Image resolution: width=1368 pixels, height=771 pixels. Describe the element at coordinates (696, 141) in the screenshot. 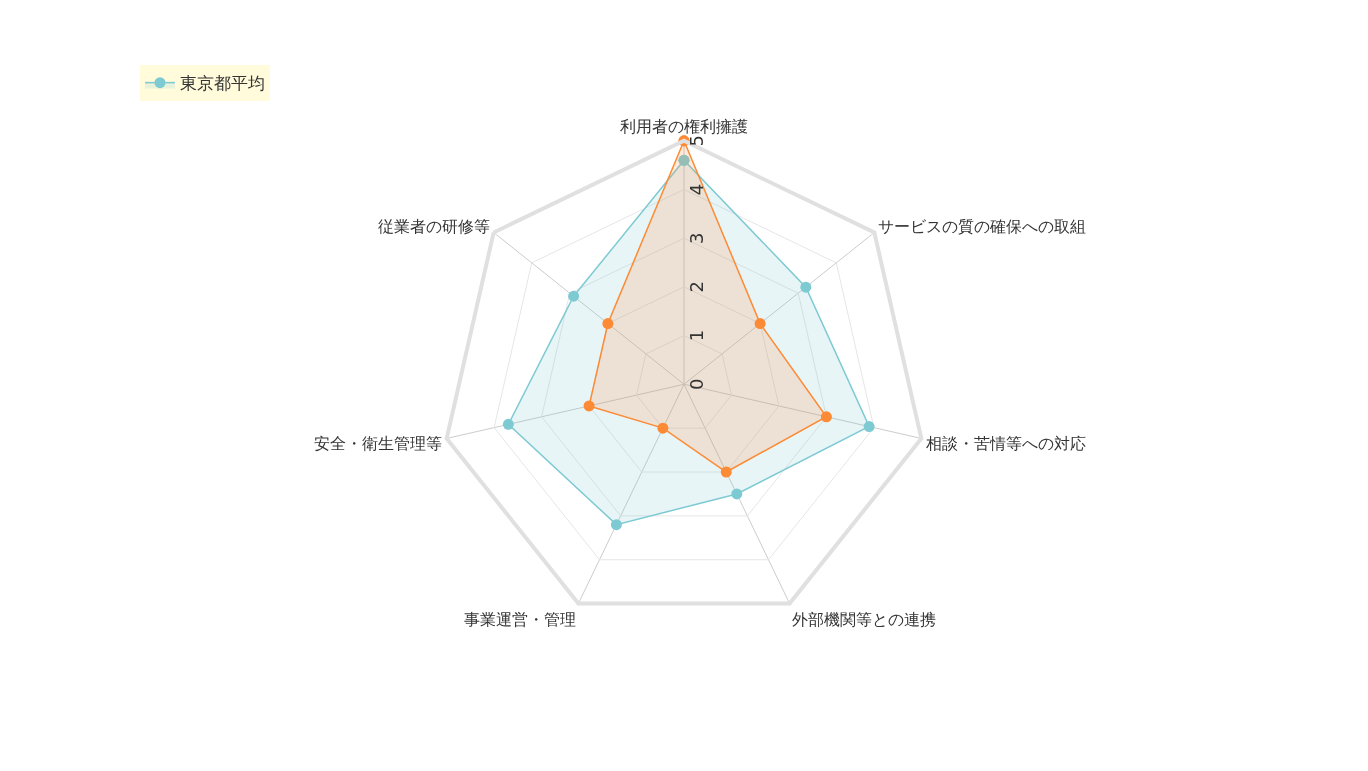

I see `y-tick-label: 5` at that location.